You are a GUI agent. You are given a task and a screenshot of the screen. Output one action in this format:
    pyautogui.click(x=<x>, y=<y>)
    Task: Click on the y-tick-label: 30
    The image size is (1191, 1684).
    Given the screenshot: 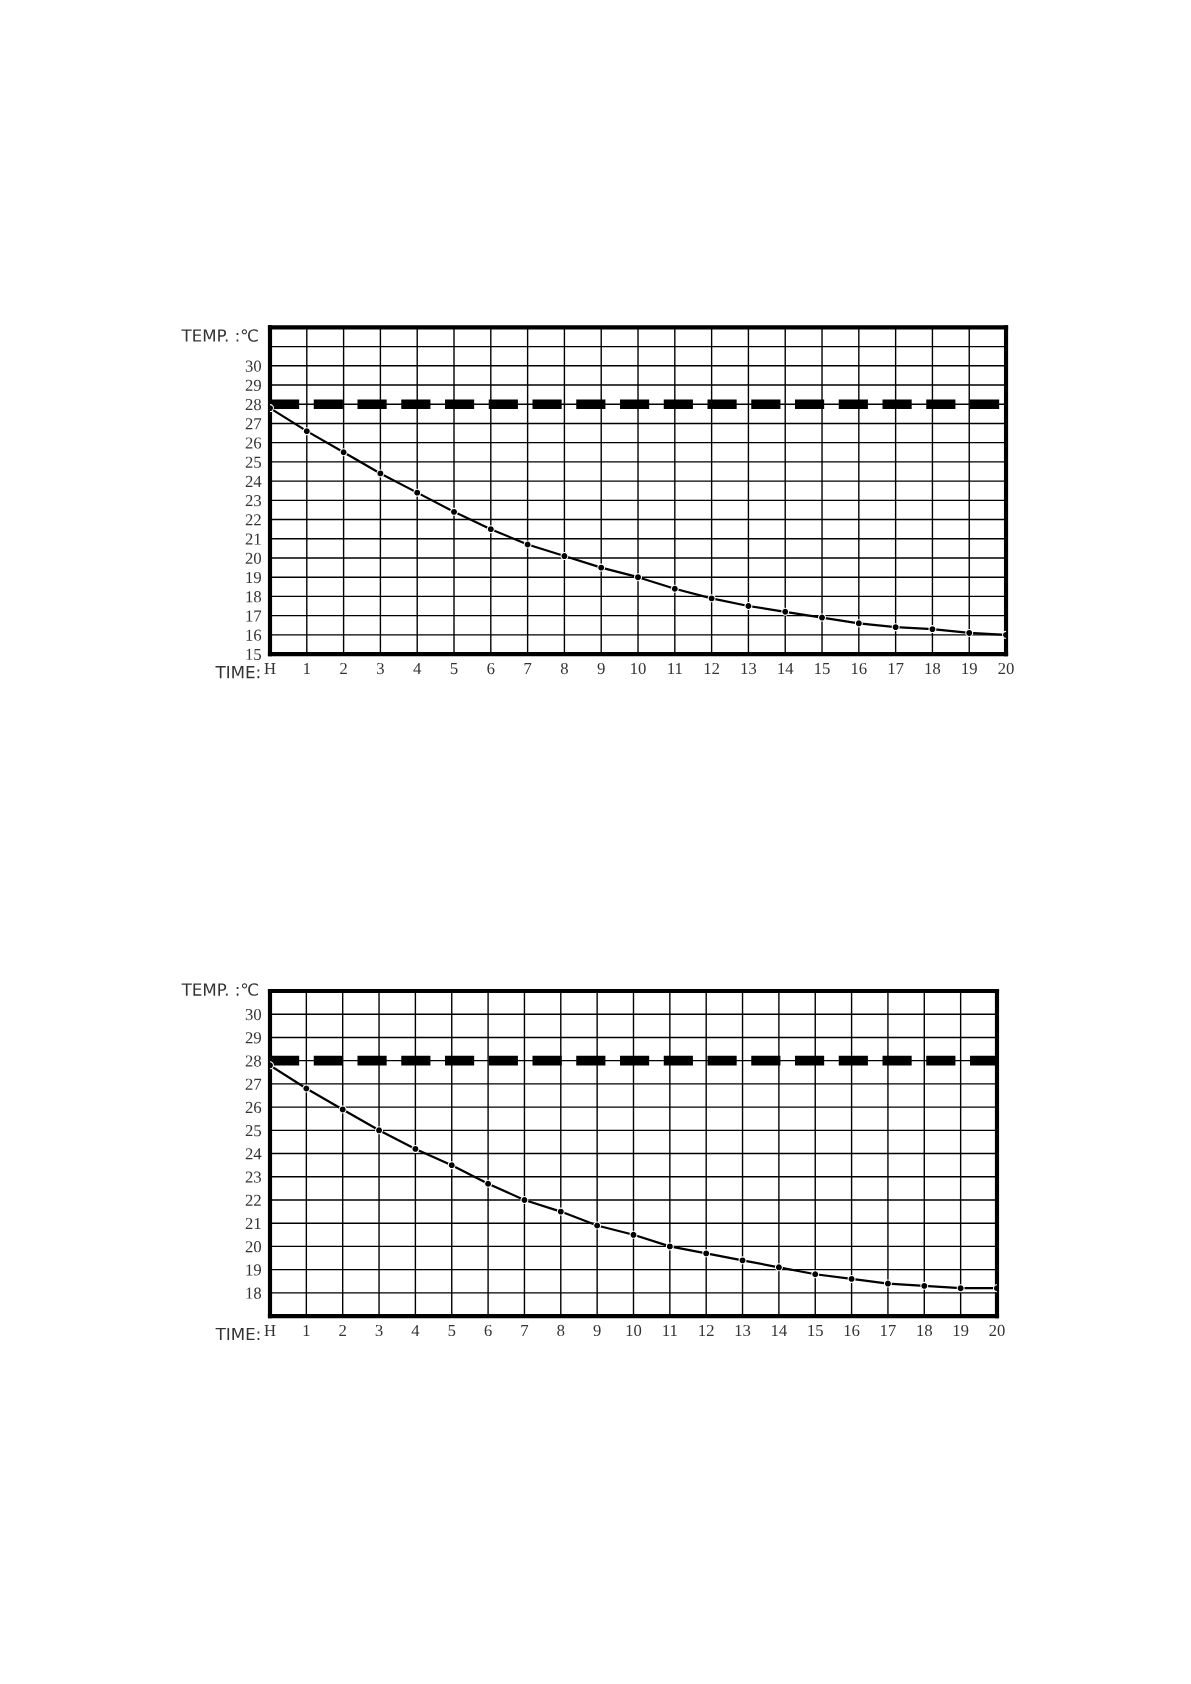 What is the action you would take?
    pyautogui.click(x=253, y=1014)
    